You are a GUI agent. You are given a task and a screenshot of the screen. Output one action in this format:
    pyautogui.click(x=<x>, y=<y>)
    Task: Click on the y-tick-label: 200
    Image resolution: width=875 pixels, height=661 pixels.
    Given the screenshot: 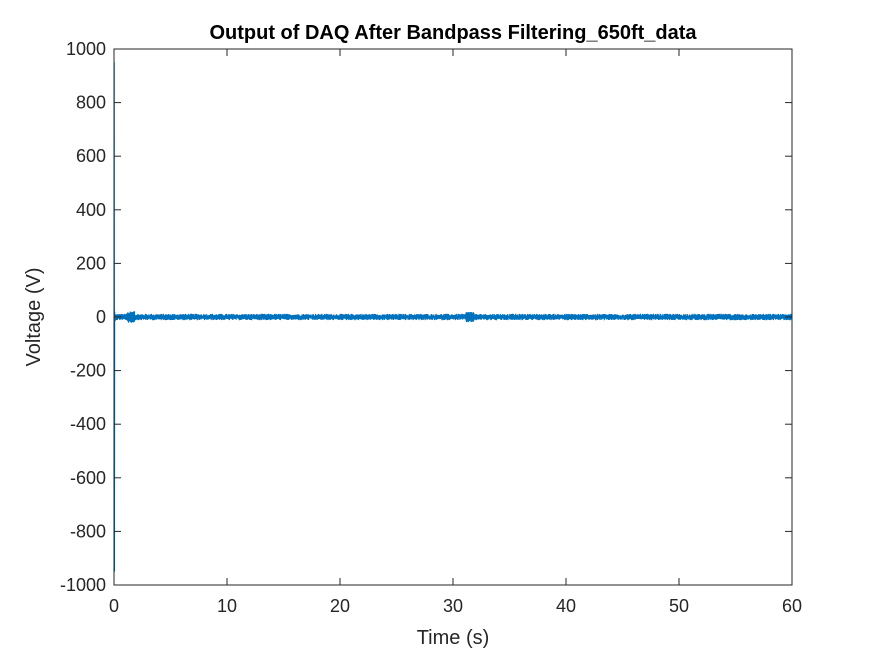 What is the action you would take?
    pyautogui.click(x=91, y=263)
    